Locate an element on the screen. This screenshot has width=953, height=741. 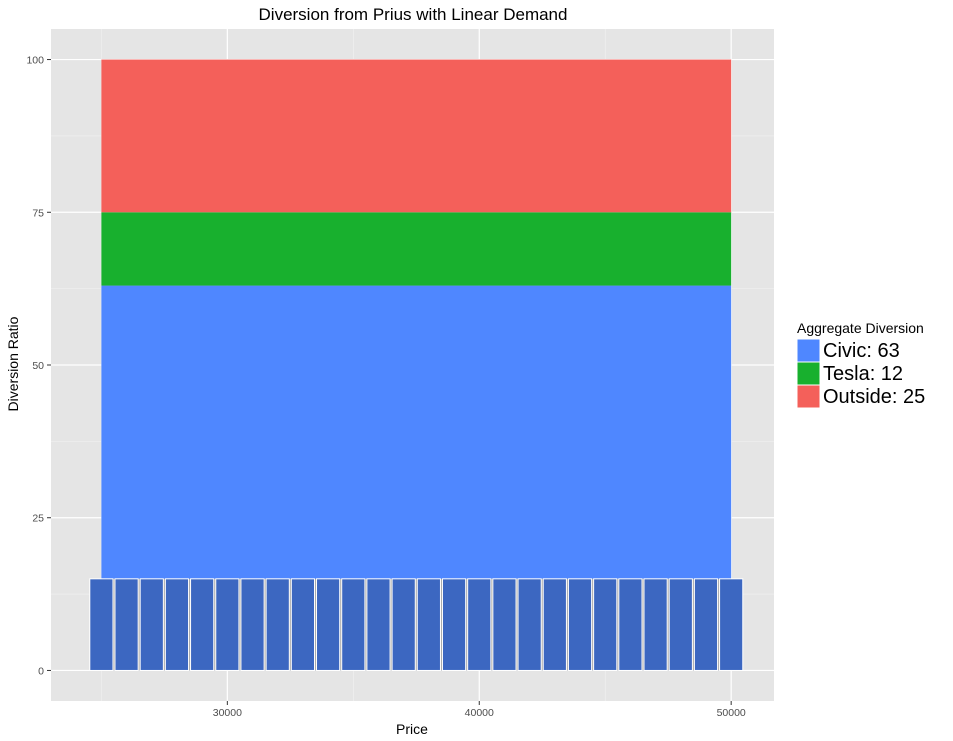
y-tick-label: 50 is located at coordinates (38, 366).